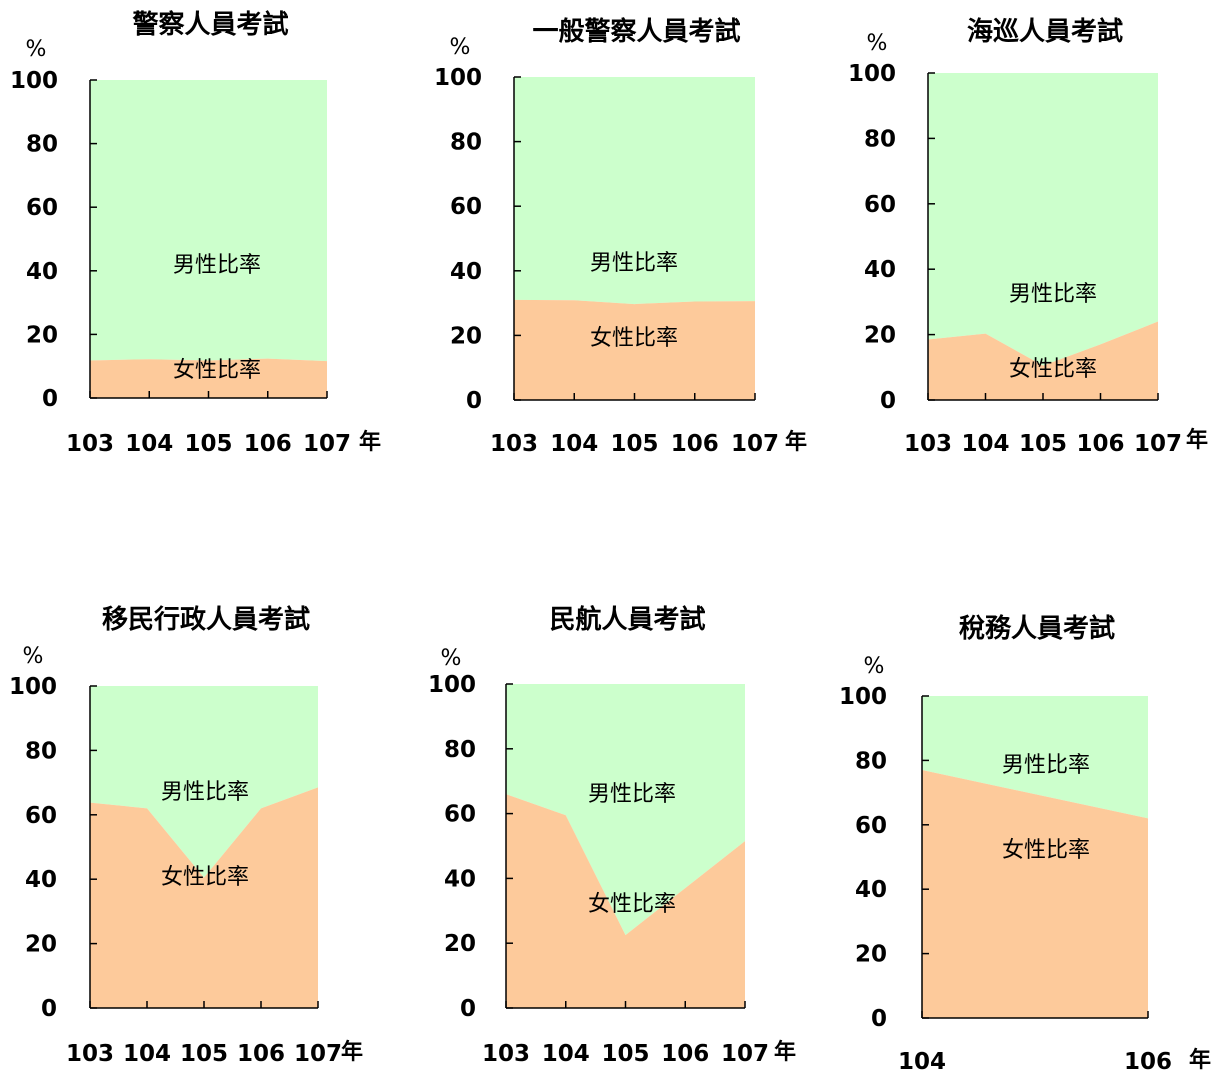 The width and height of the screenshot is (1220, 1077). What do you see at coordinates (210, 24) in the screenshot?
I see `chart-title: 警察人員考試` at bounding box center [210, 24].